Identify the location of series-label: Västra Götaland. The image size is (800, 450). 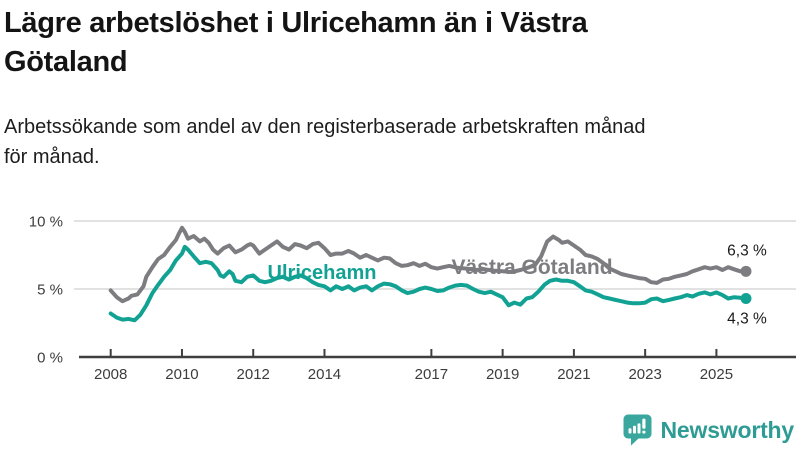
(531, 267).